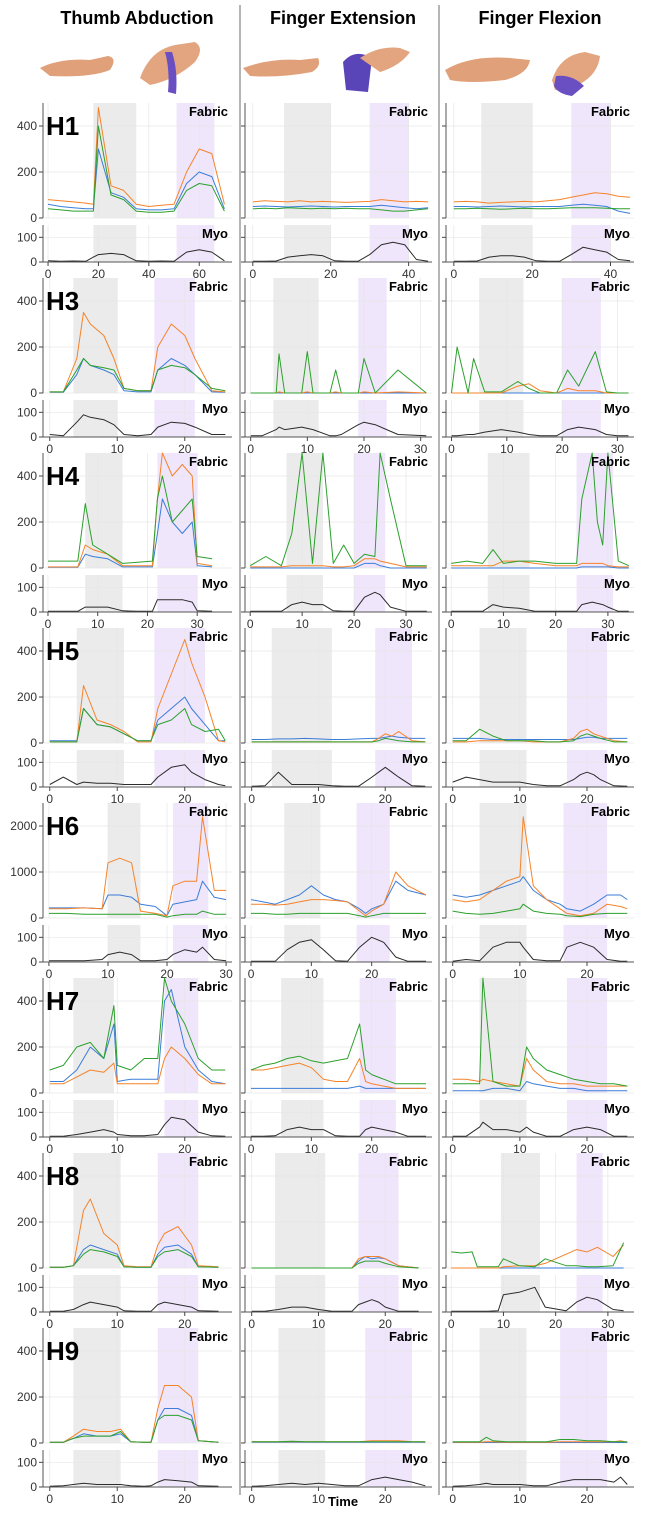 This screenshot has width=651, height=1519. Describe the element at coordinates (171, 73) in the screenshot. I see `glove` at that location.